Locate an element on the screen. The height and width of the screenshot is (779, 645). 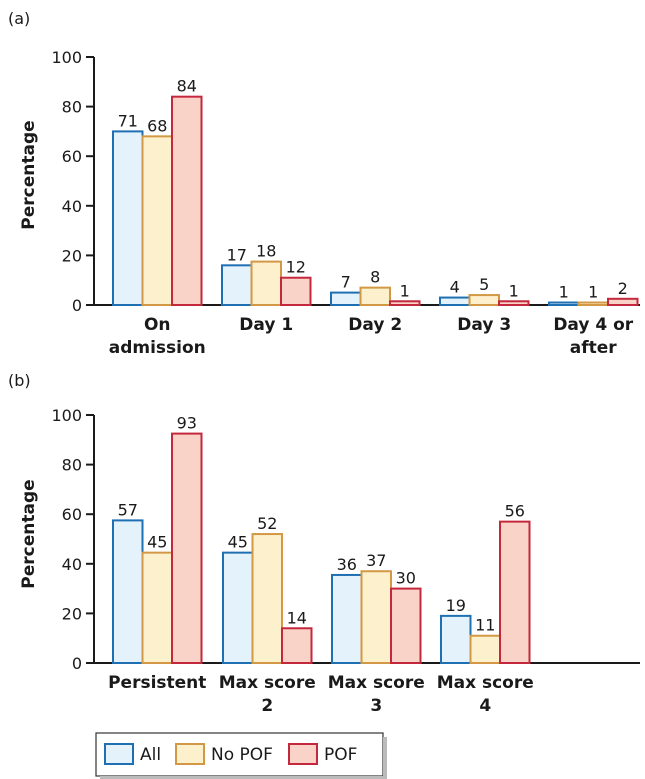
data-label: 18 is located at coordinates (266, 251).